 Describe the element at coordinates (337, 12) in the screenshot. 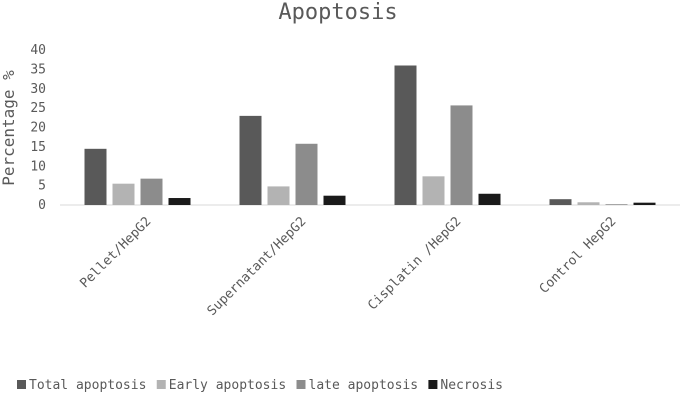

I see `chart-title: Apoptosis` at that location.